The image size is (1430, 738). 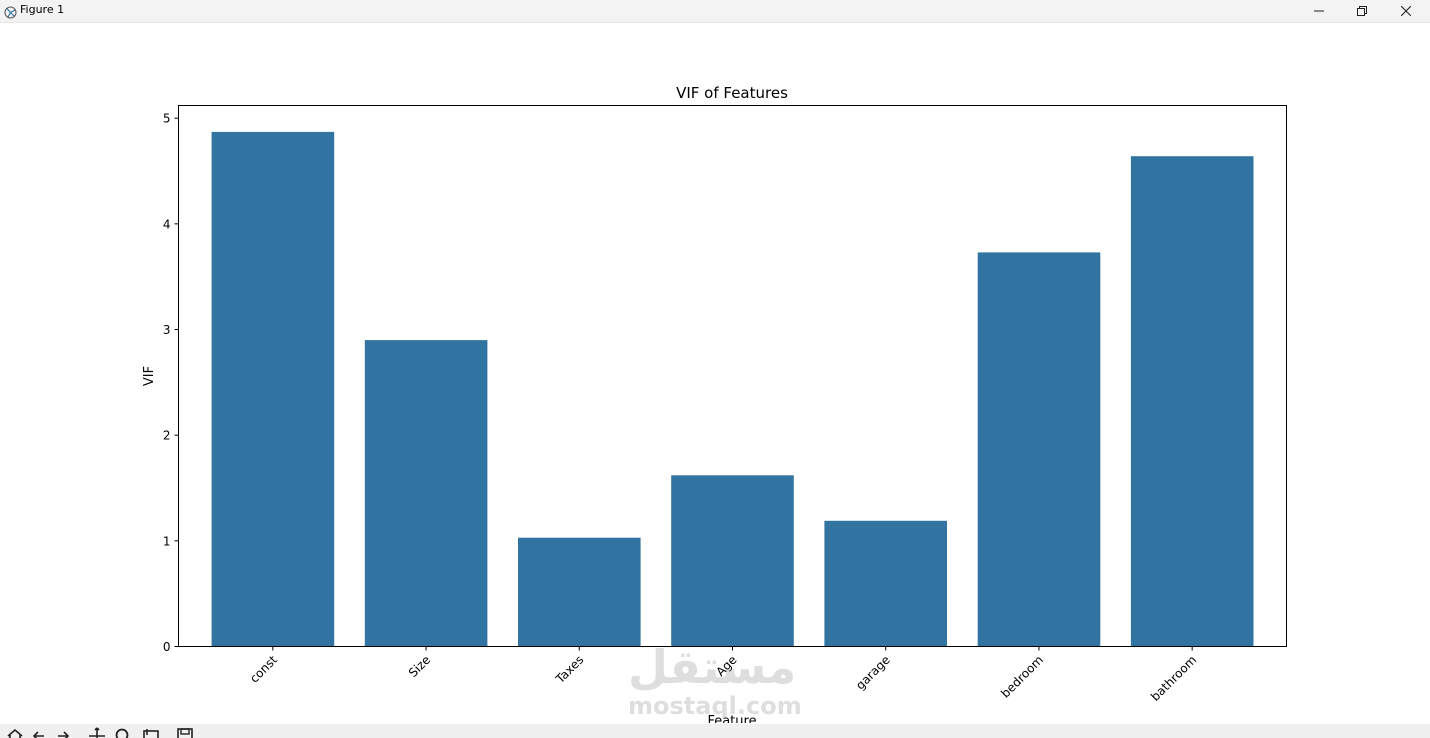 I want to click on x-tick-label: const, so click(x=263, y=669).